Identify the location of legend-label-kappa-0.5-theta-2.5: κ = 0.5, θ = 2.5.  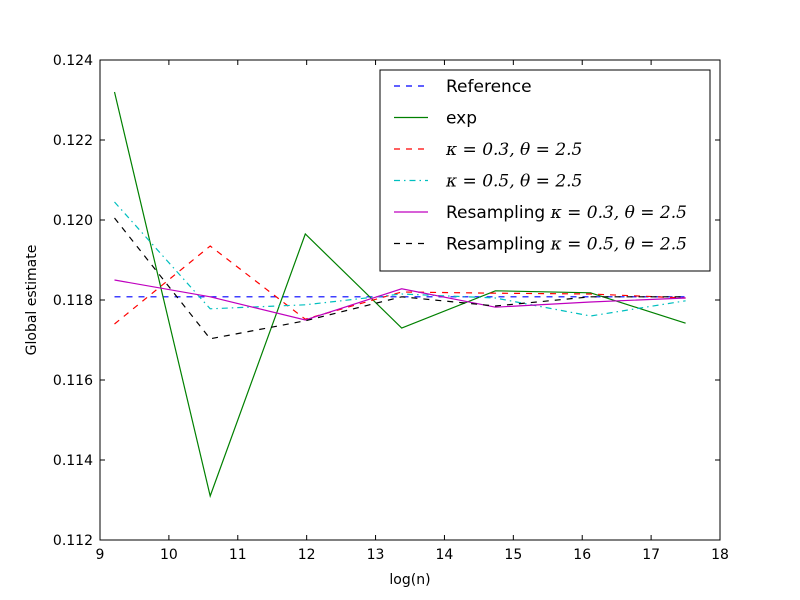
(513, 182).